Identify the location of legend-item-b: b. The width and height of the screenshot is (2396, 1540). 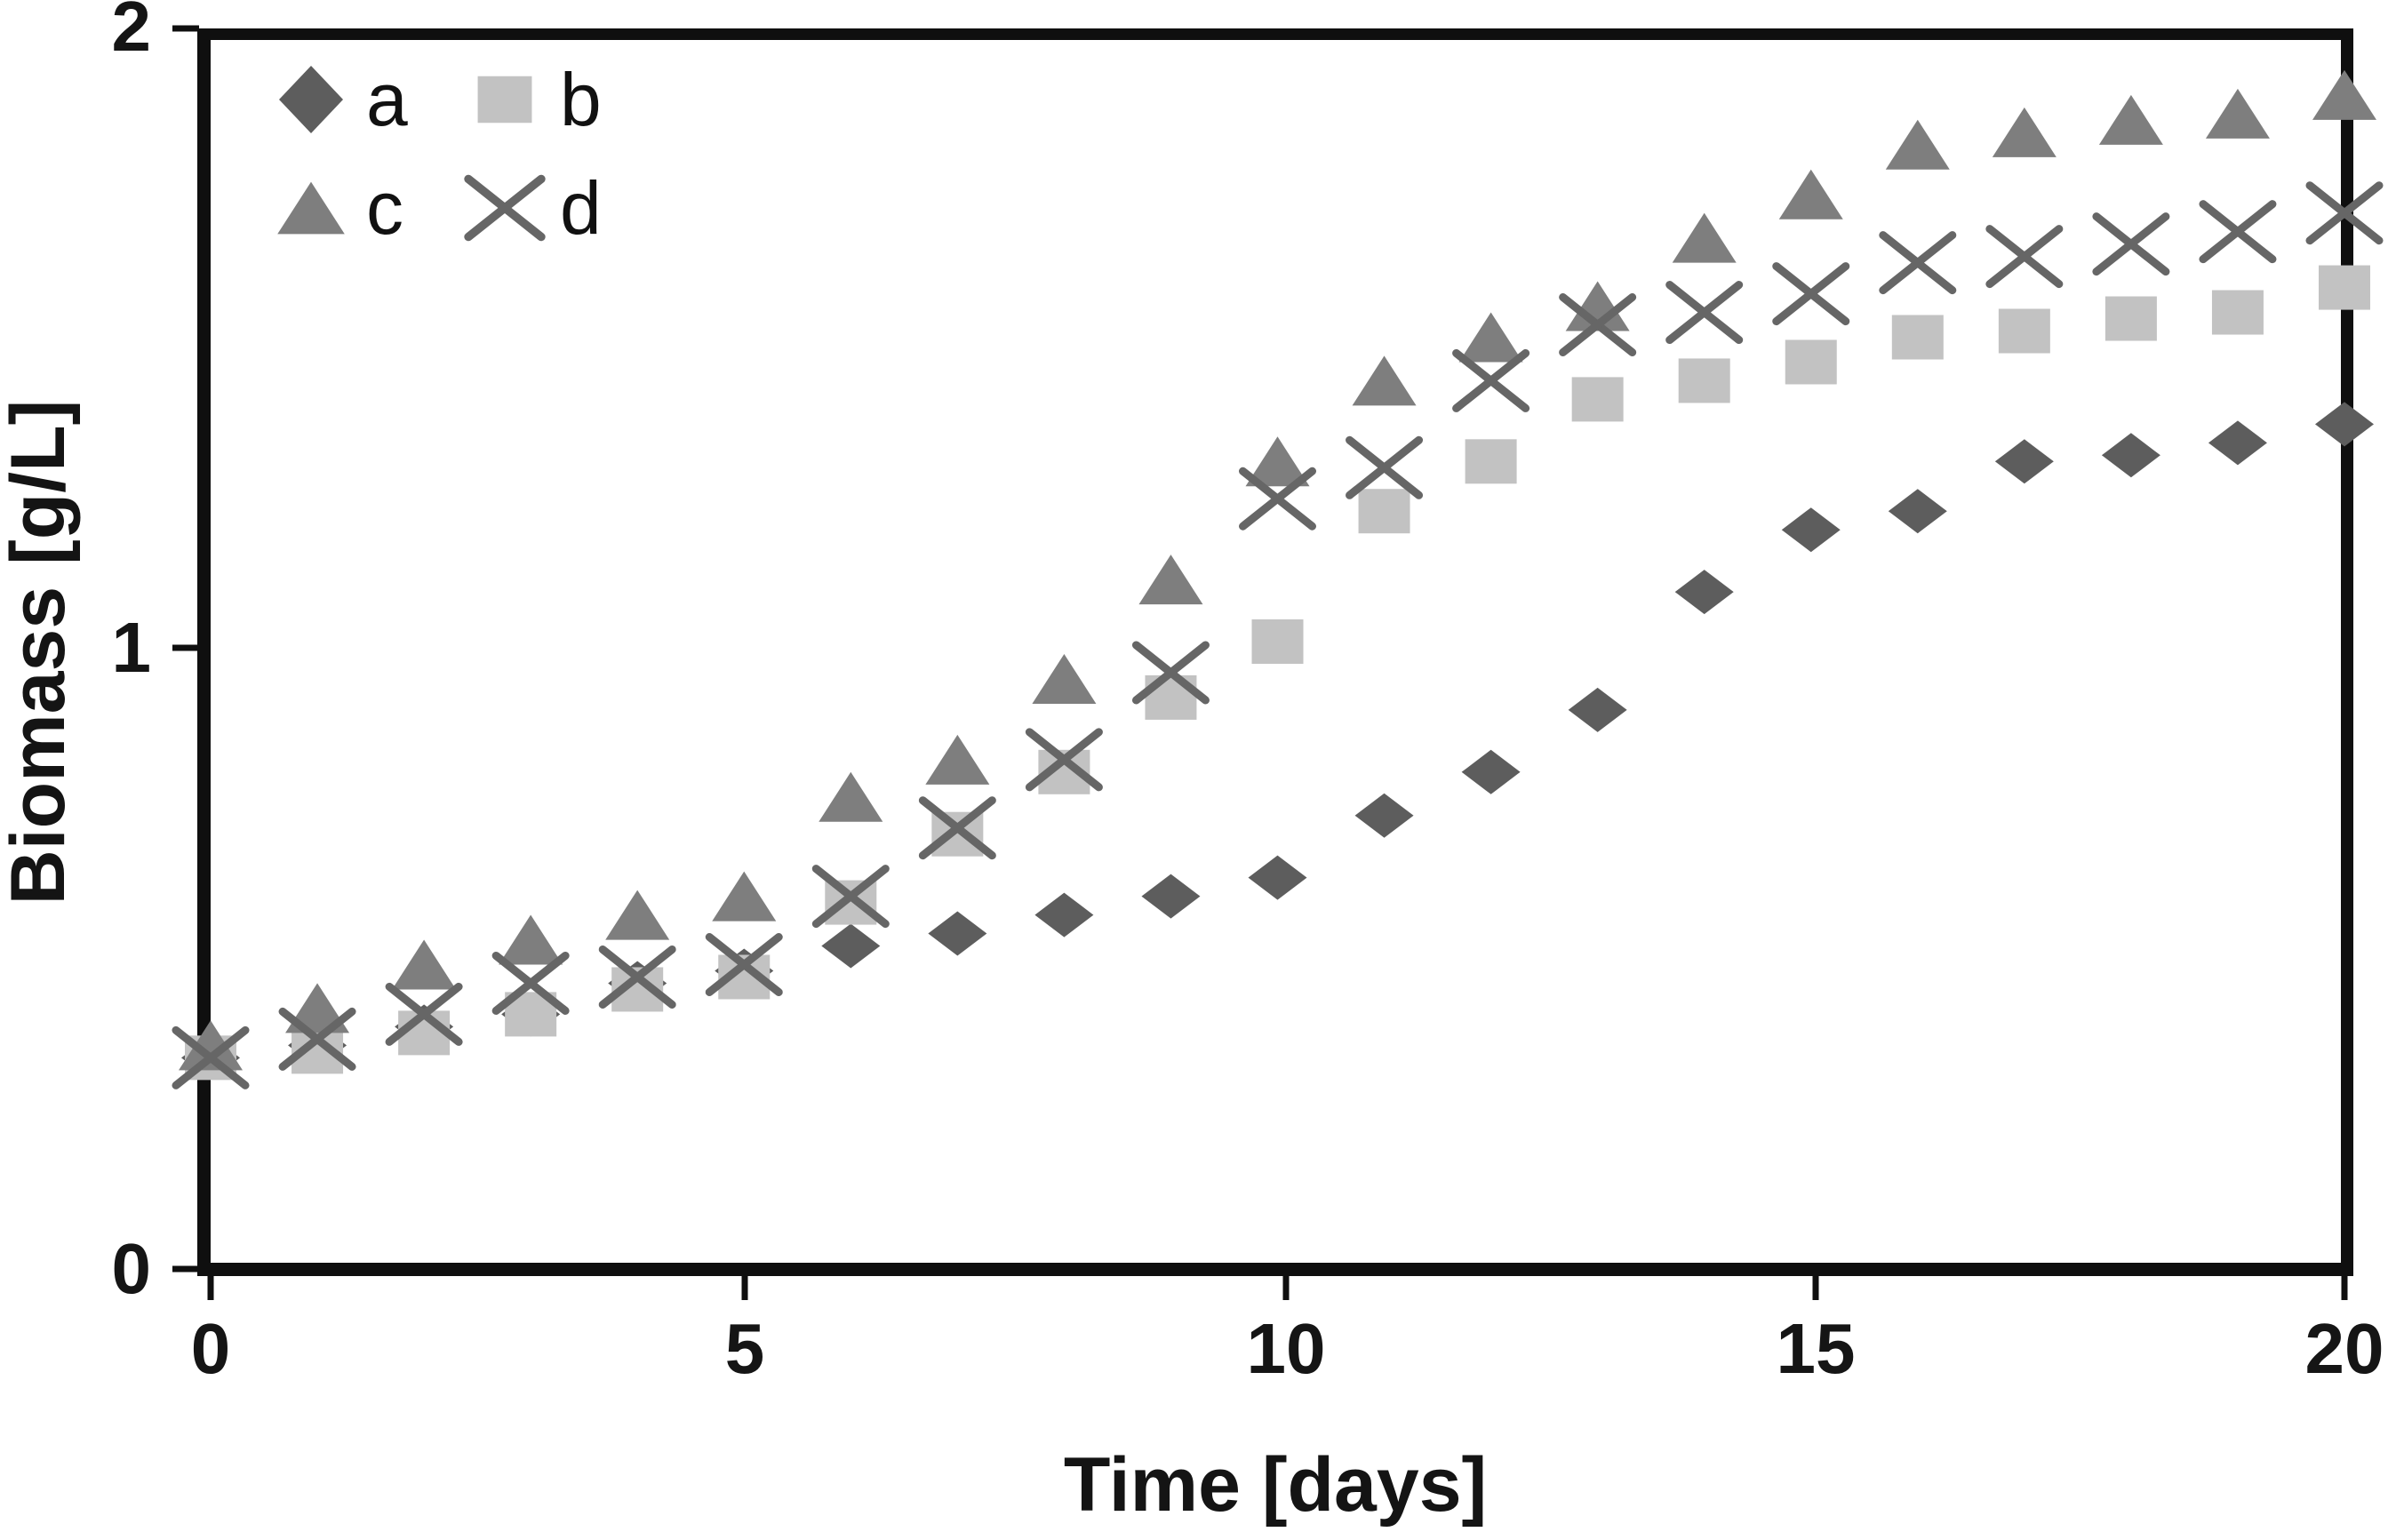
(531, 99).